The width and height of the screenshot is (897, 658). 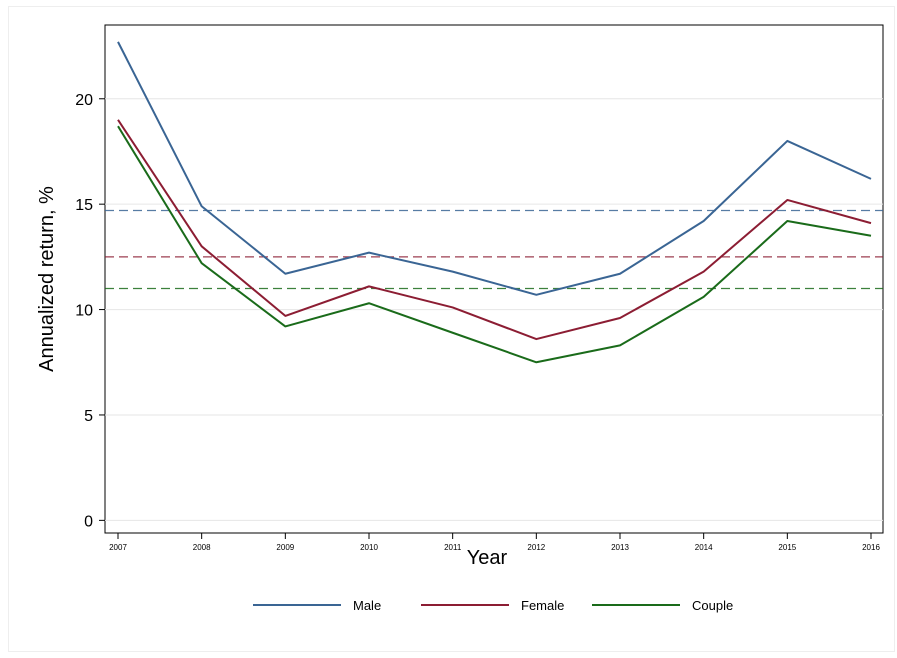 I want to click on legend-label: Male, so click(x=367, y=605).